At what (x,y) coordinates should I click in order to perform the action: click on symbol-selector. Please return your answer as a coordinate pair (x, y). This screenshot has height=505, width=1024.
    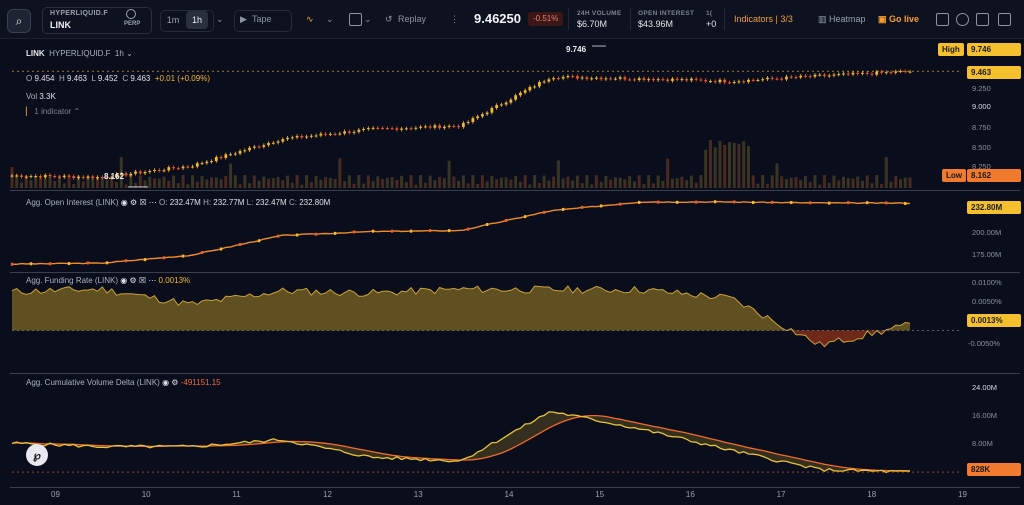
    Looking at the image, I should click on (97, 20).